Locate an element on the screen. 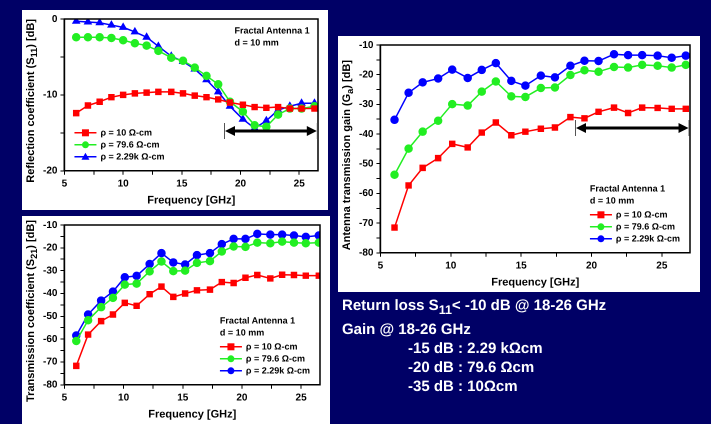 The image size is (711, 424). y-tick-label: 0 is located at coordinates (55, 19).